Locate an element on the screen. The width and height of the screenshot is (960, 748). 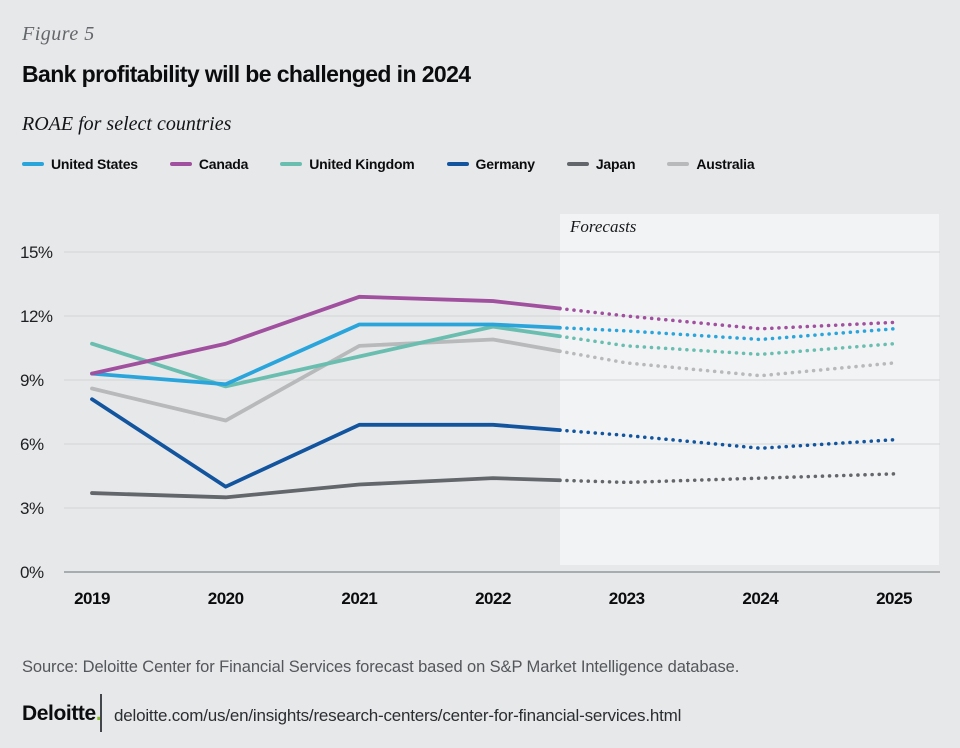
deloitte-logo: Deloitte. is located at coordinates (62, 714).